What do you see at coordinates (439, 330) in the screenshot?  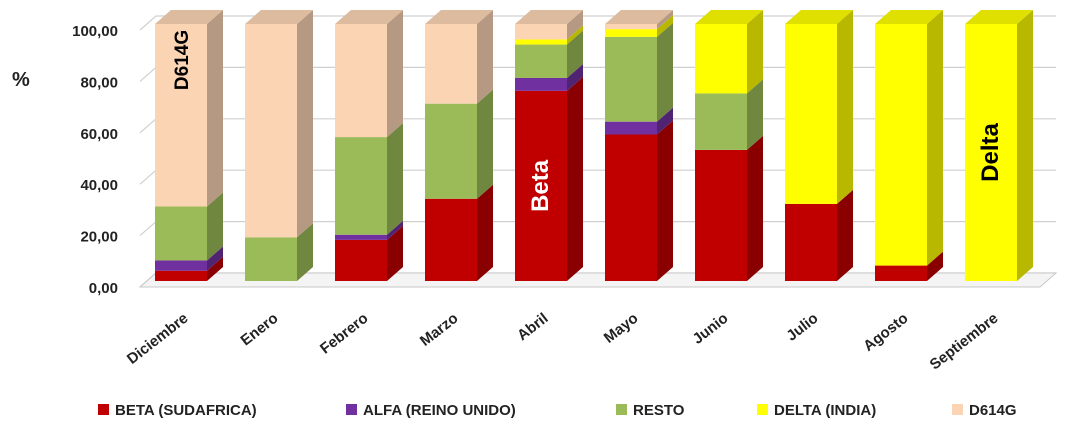 I see `x-tick-label: Marzo` at bounding box center [439, 330].